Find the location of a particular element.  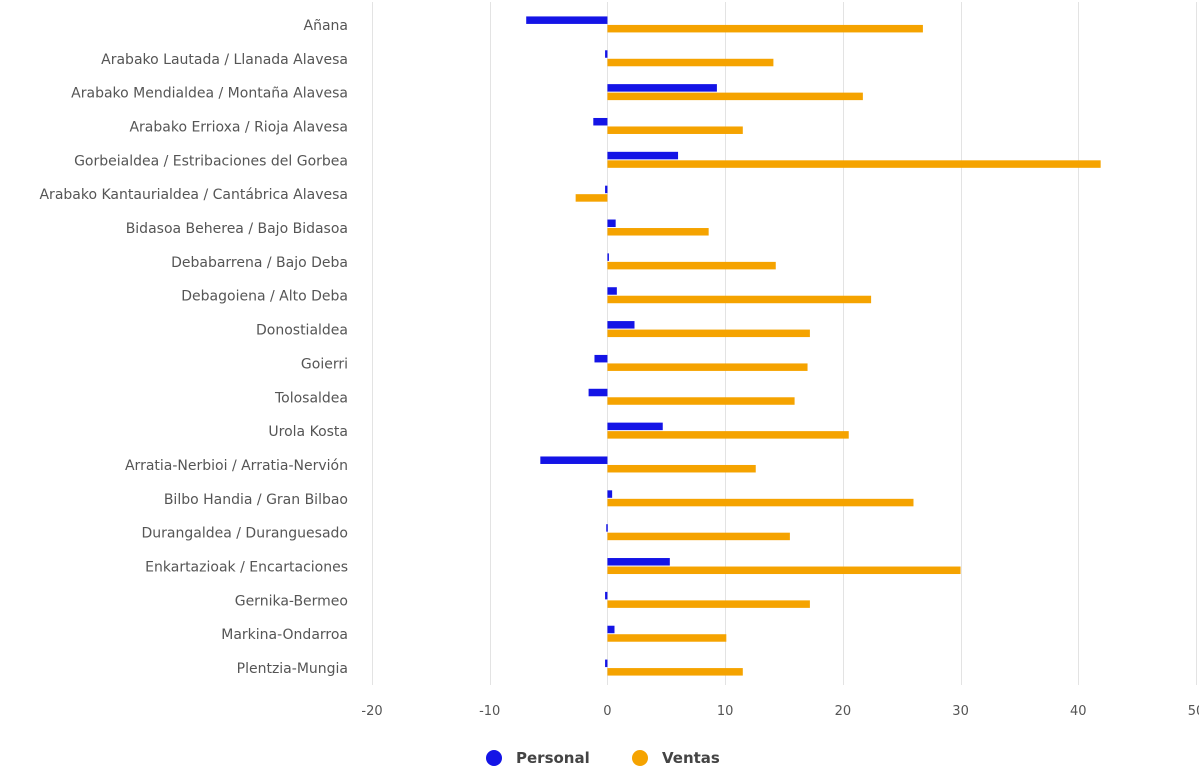

x-tick-label: 20 is located at coordinates (843, 711).